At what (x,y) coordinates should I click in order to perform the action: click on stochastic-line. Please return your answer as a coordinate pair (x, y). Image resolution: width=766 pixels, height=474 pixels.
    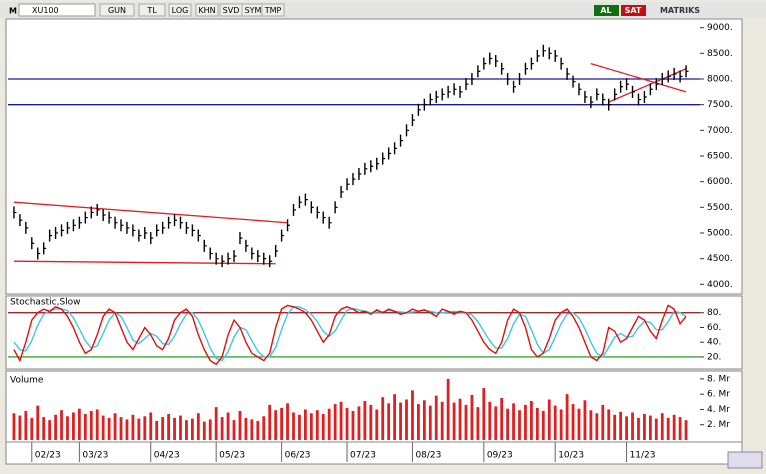
    Looking at the image, I should click on (350, 334).